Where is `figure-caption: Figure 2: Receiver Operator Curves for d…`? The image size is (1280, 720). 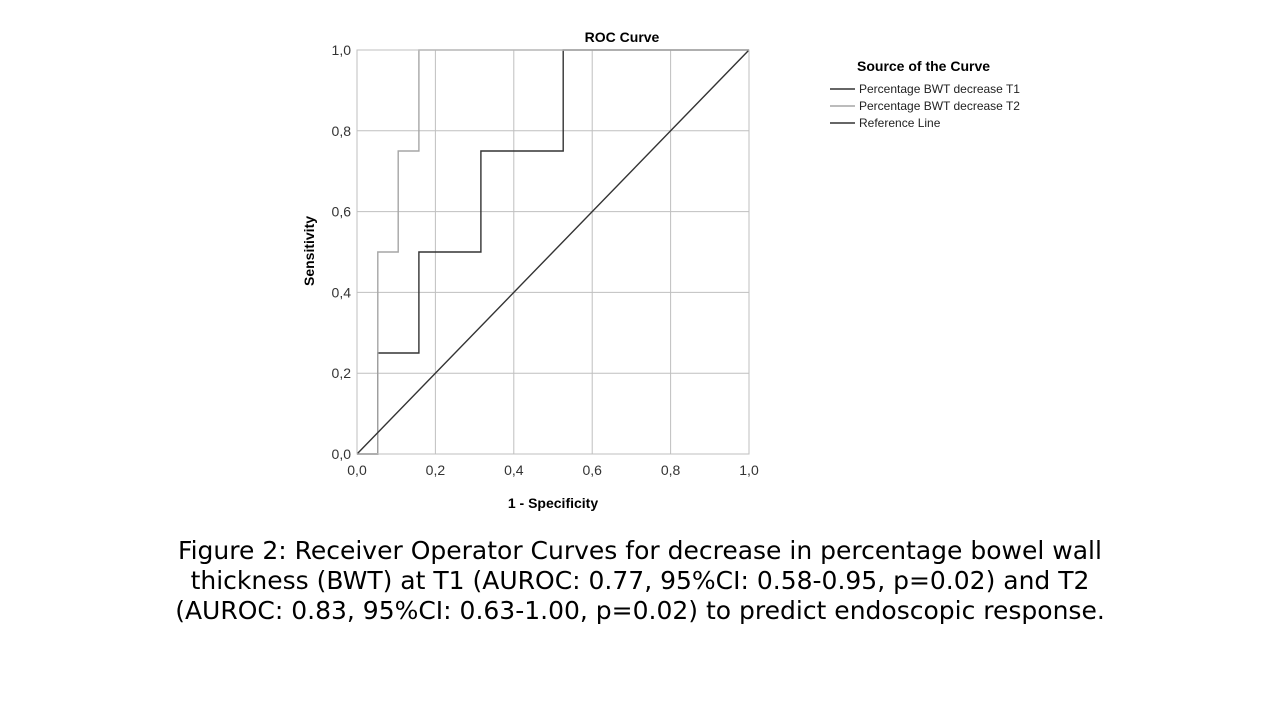
figure-caption: Figure 2: Receiver Operator Curves for d… is located at coordinates (640, 580).